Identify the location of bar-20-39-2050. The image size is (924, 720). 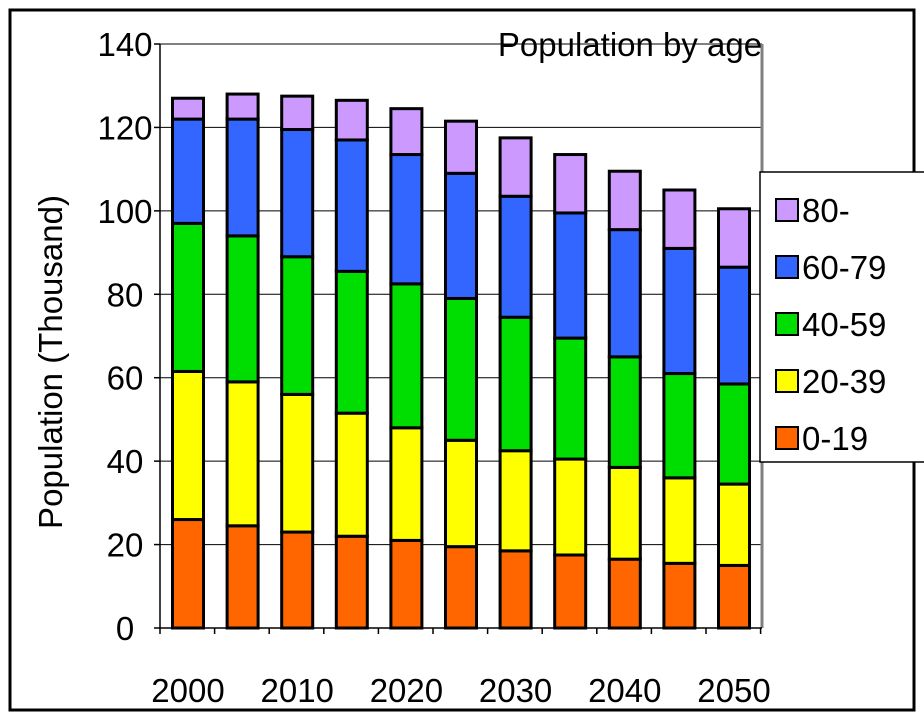
(734, 524).